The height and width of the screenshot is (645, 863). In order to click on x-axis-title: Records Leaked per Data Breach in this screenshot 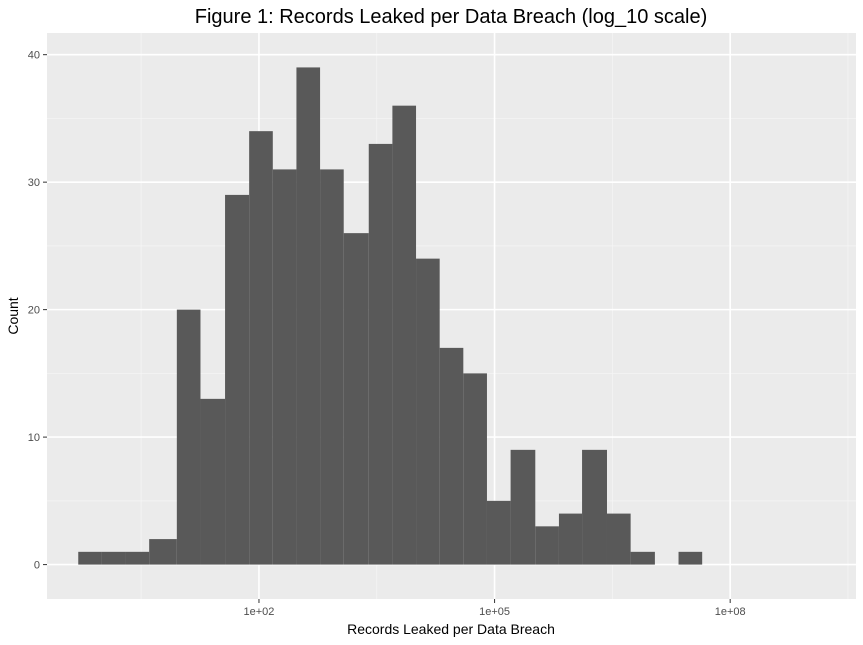, I will do `click(451, 629)`.